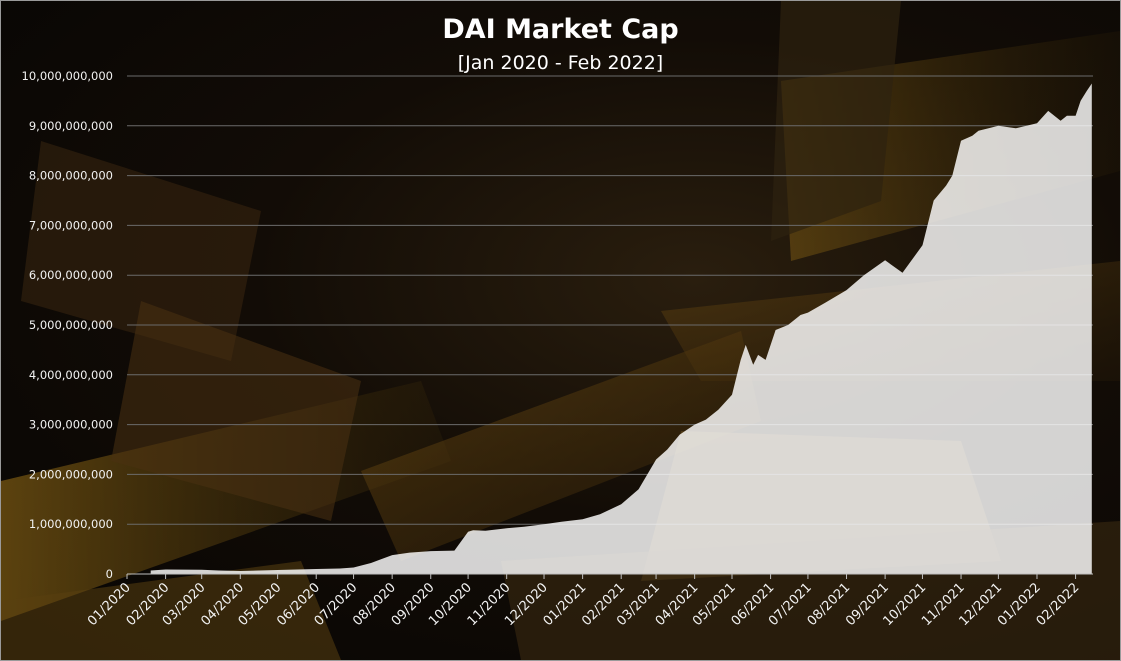 The image size is (1121, 661). I want to click on chart-title: DAI Market Cap, so click(560, 29).